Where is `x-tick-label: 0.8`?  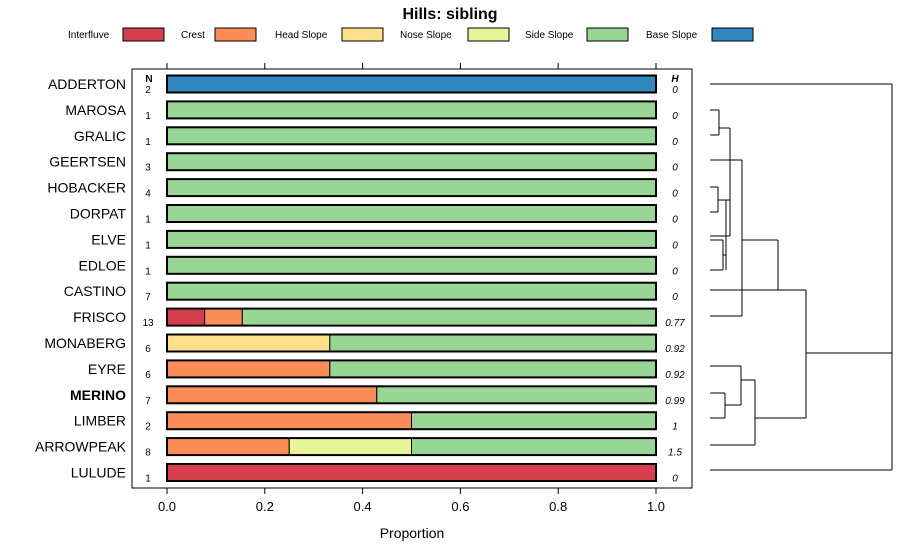
x-tick-label: 0.8 is located at coordinates (558, 506).